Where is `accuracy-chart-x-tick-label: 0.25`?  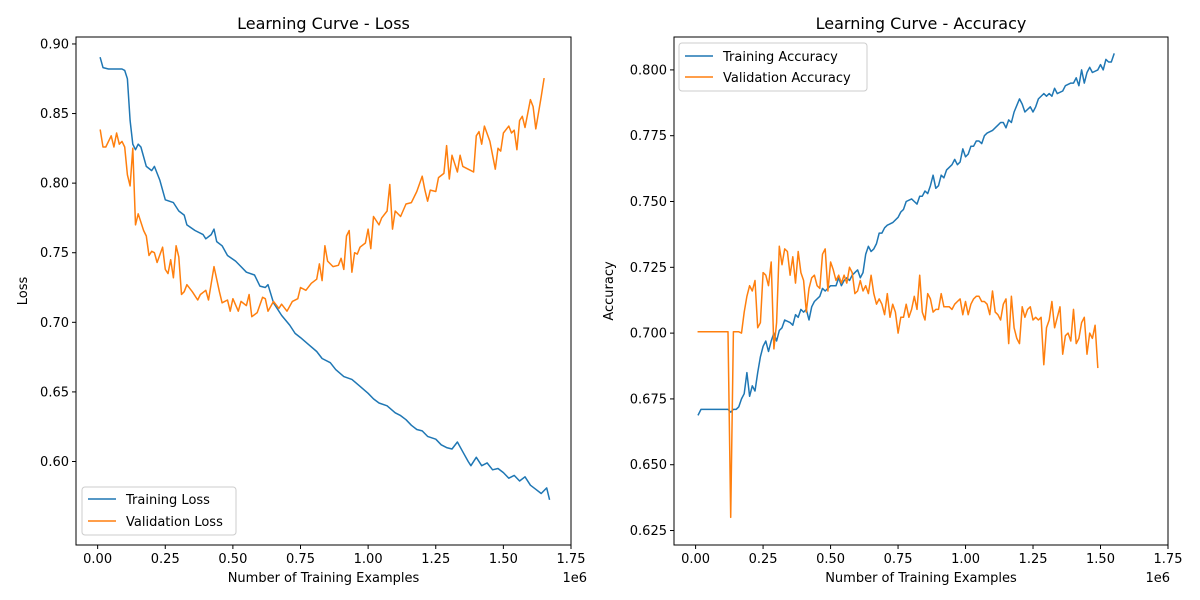
accuracy-chart-x-tick-label: 0.25 is located at coordinates (763, 559).